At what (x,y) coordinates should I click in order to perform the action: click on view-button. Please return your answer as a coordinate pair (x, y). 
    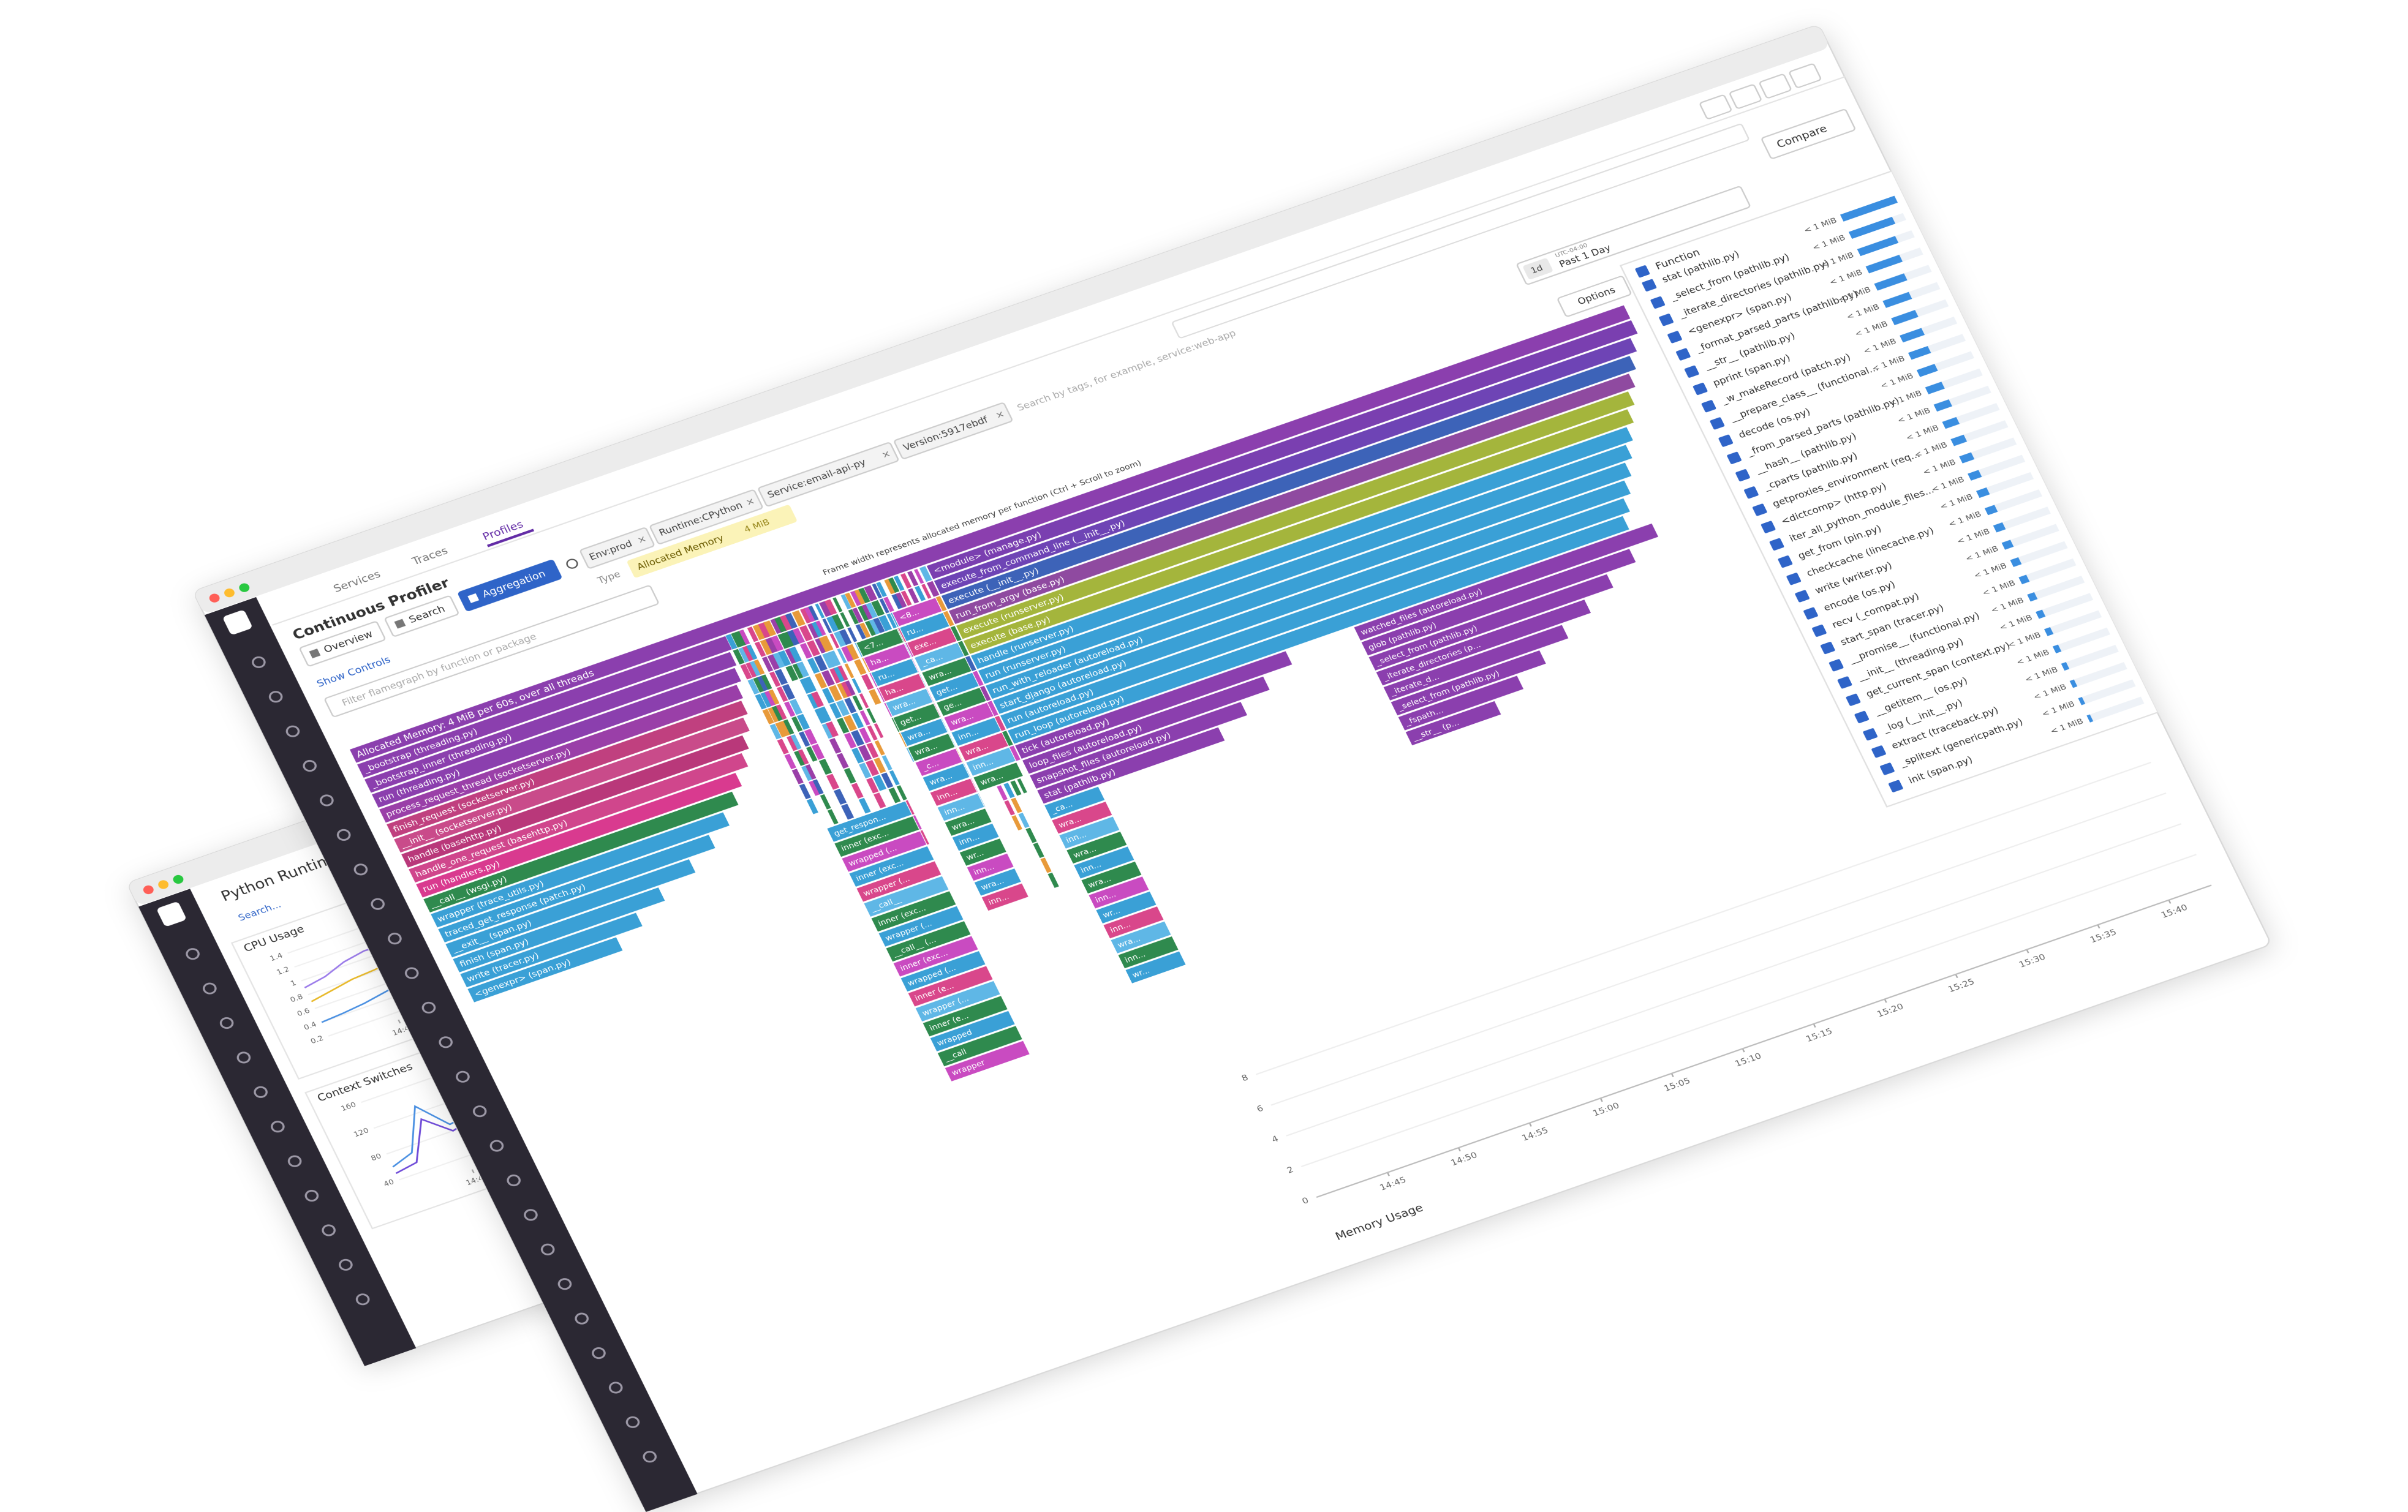
    Looking at the image, I should click on (343, 644).